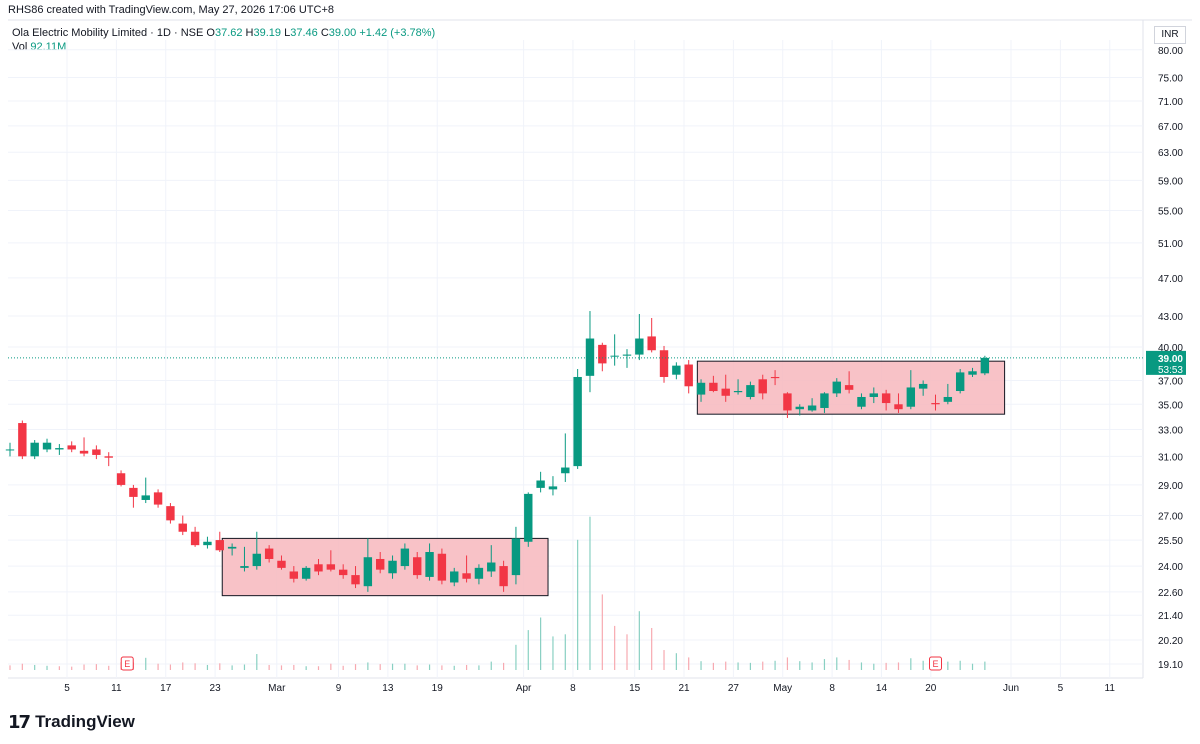 Image resolution: width=1200 pixels, height=744 pixels. Describe the element at coordinates (589, 688) in the screenshot. I see `time-axis: 5 11 17 23 Mar 9 13 19 Apr 8 15 21 27 May 8 14 20 Jun 5 11` at that location.